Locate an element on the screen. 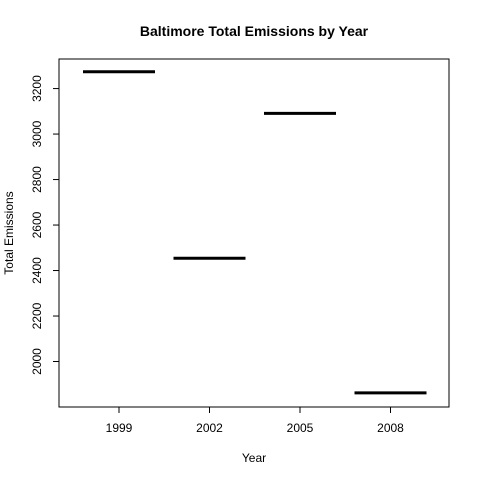 The height and width of the screenshot is (480, 480). y-tick-label: 2000 is located at coordinates (37, 361).